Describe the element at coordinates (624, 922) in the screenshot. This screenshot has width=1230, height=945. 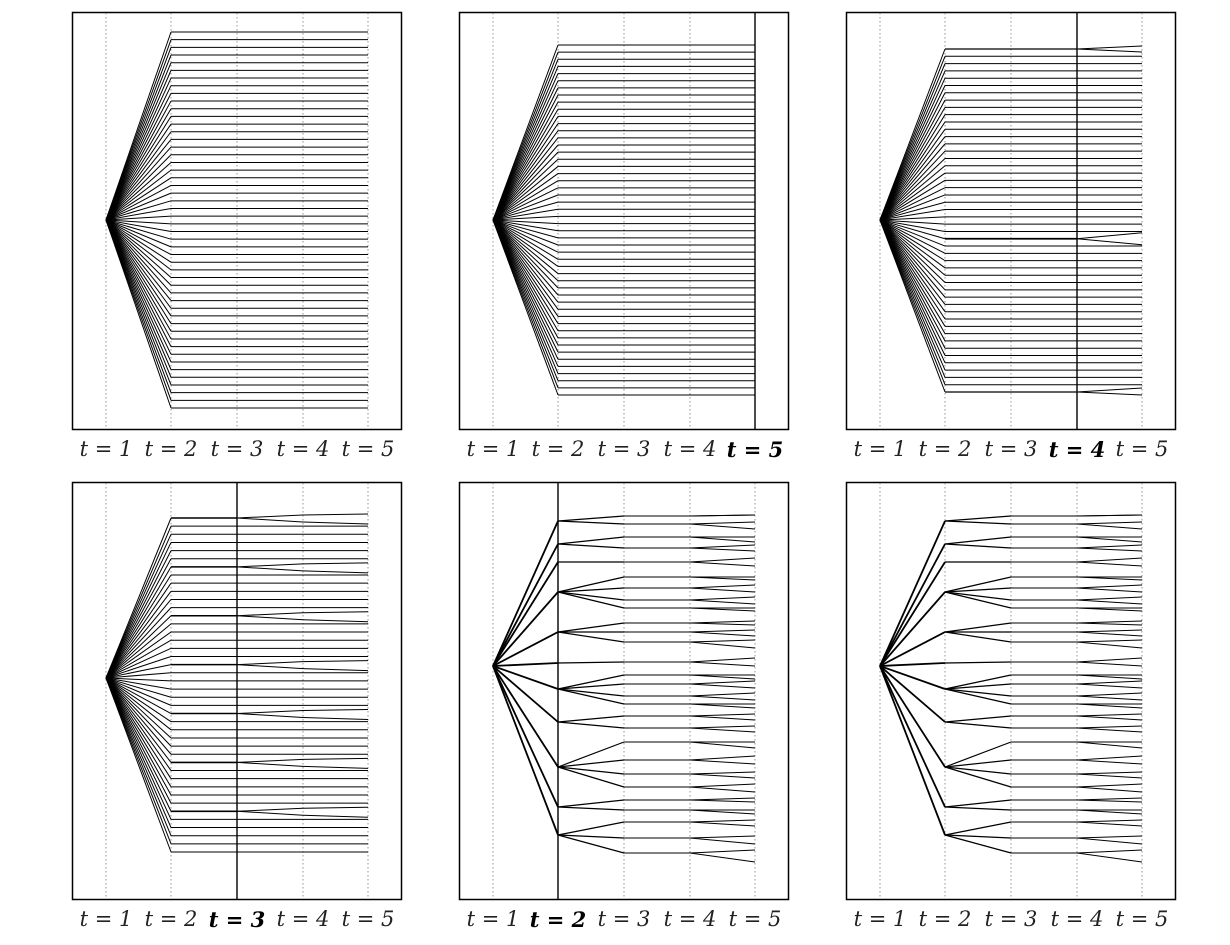
I see `time-axis-labels: t = 1 t = 2 t = 3 t = 4 t = 5` at that location.